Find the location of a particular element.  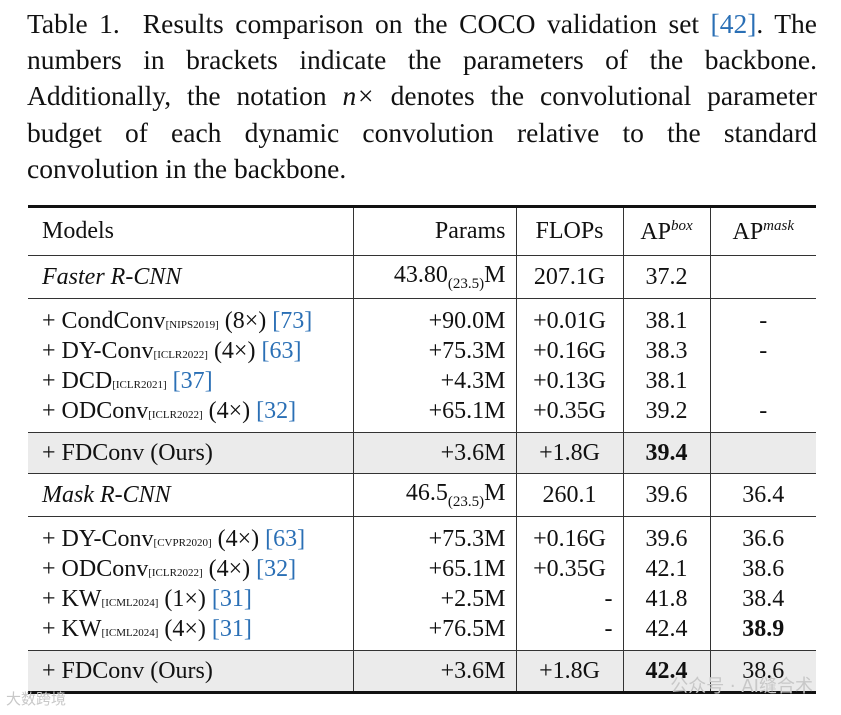

header-ap-mask: APmask is located at coordinates (762, 231).